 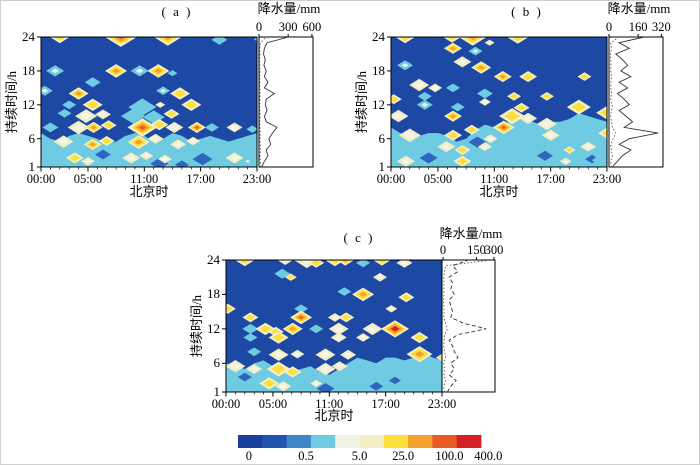 I want to click on y-tick-label-a: 1, so click(x=32, y=166).